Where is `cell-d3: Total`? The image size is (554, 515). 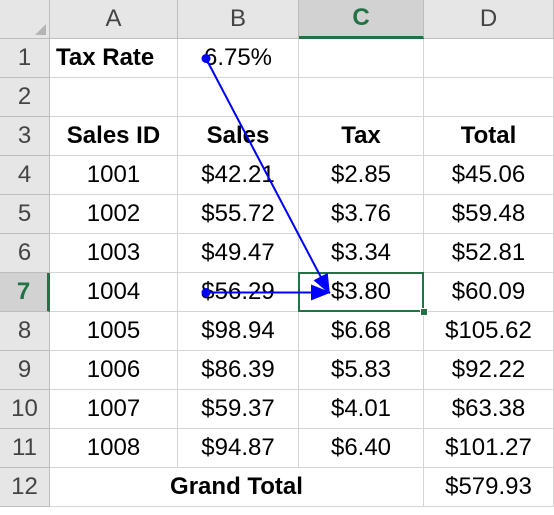 cell-d3: Total is located at coordinates (489, 136).